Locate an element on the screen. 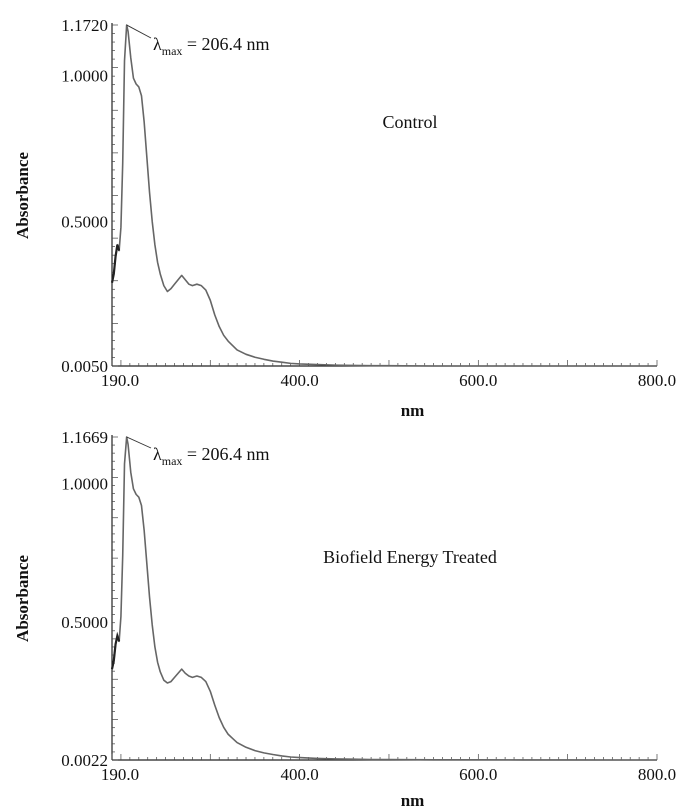 This screenshot has height=812, width=693. panel-label: Biofield Energy Treated is located at coordinates (410, 557).